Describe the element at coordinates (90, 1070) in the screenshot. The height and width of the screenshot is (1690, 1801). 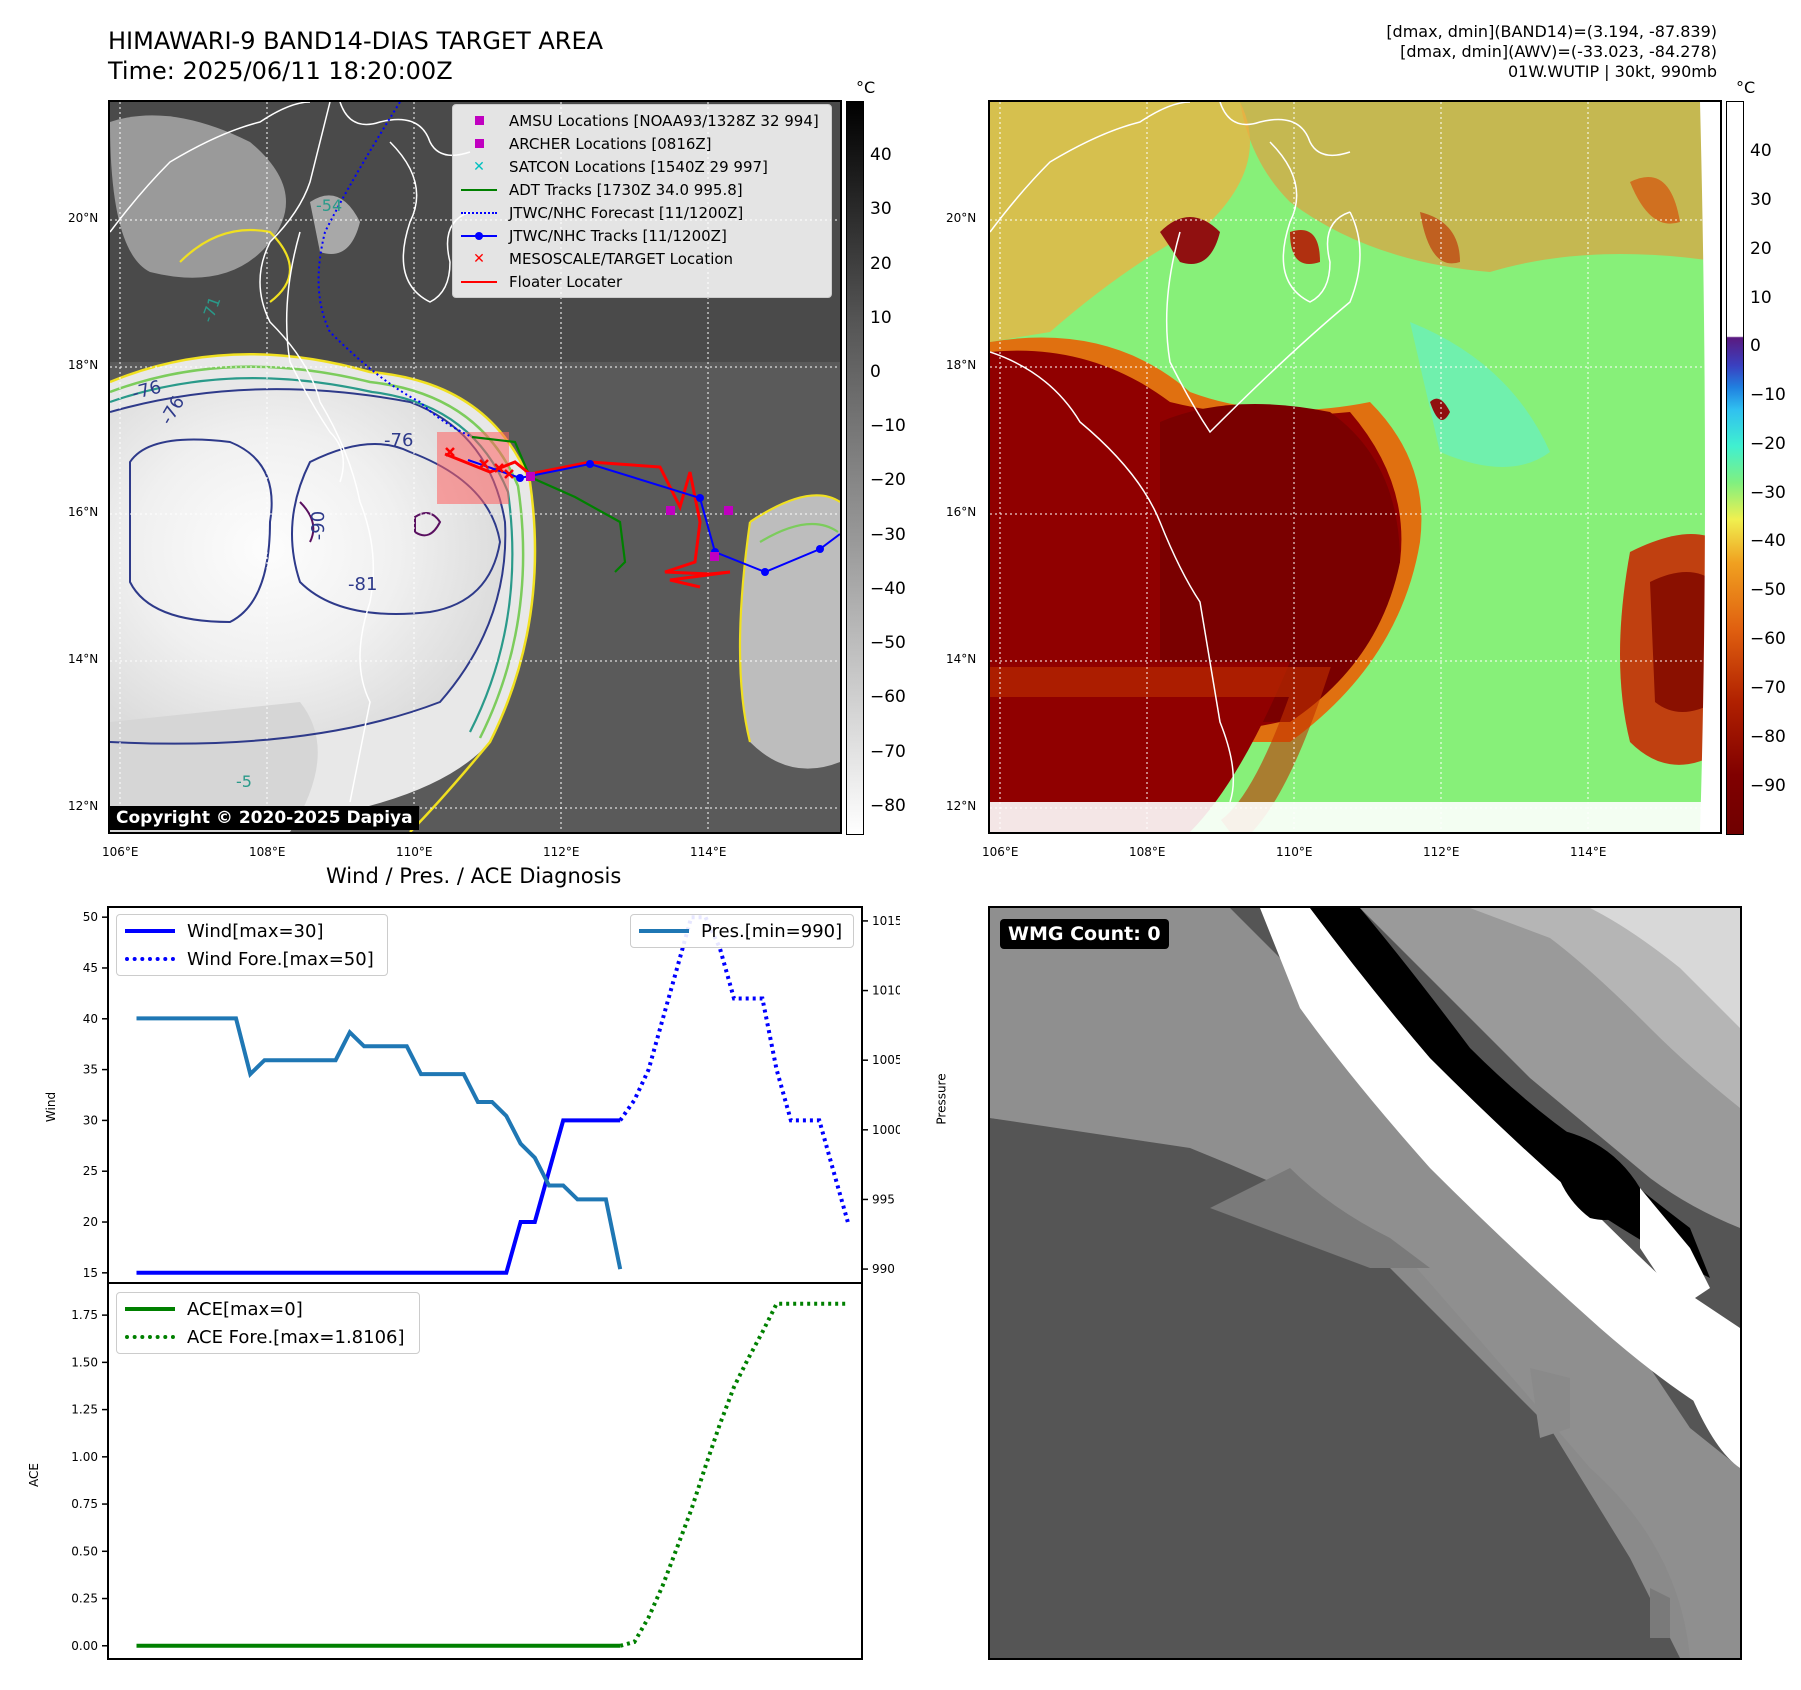
I see `tick-label: 35` at that location.